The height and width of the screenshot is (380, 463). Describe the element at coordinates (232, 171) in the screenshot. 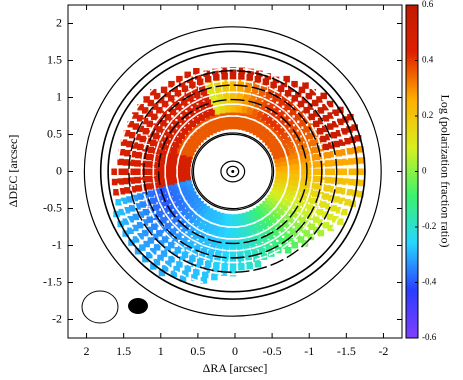

I see `contour` at that location.